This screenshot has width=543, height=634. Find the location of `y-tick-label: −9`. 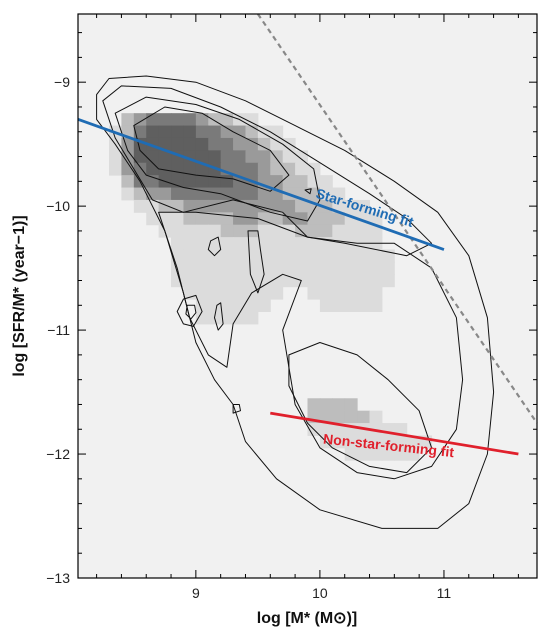

y-tick-label: −9 is located at coordinates (62, 82).